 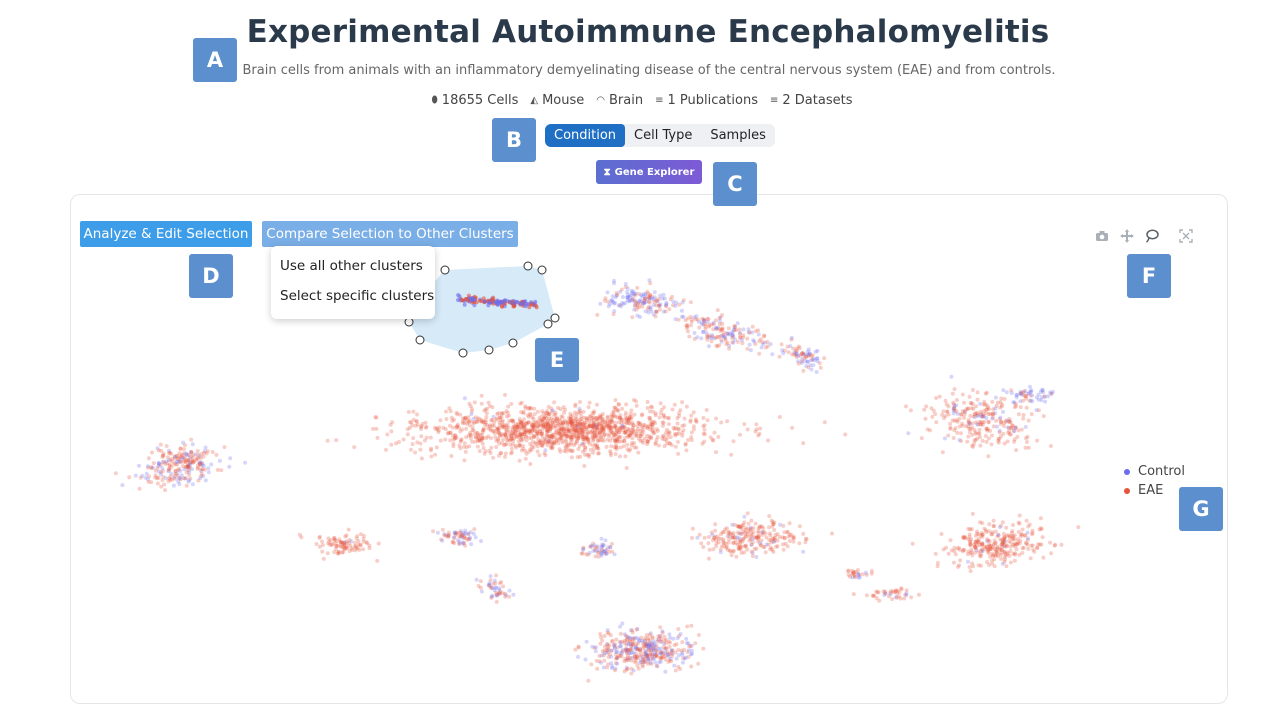 I want to click on mouse-icon: ◭, so click(x=534, y=100).